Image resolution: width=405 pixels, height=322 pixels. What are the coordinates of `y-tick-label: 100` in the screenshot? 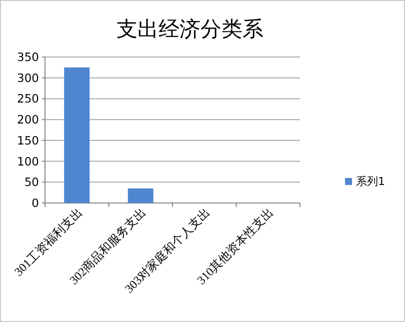 It's located at (28, 161).